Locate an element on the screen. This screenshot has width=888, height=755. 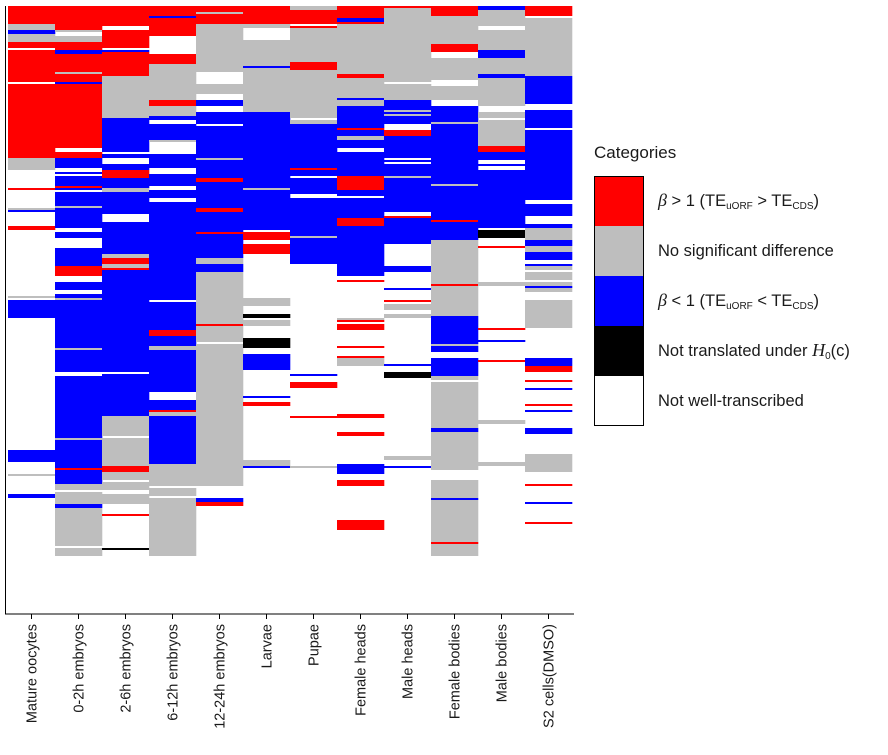
x-tick-label: 6-12h embryos is located at coordinates (174, 672).